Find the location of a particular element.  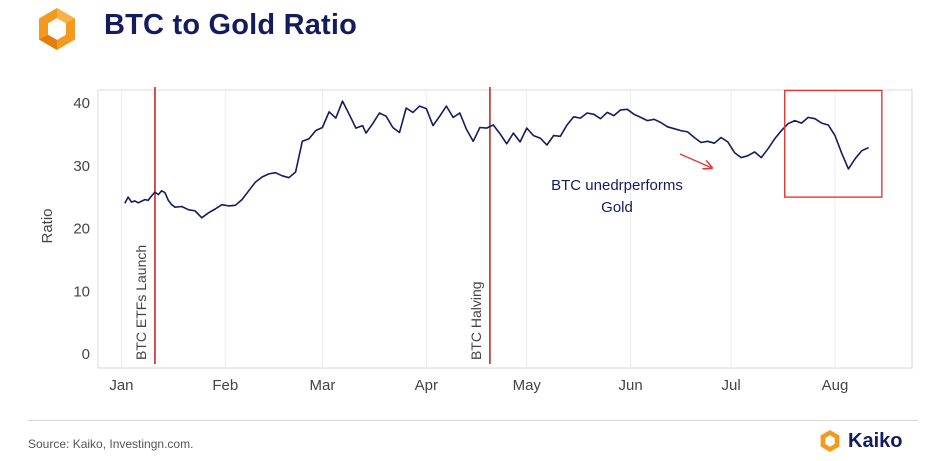

x-tick-label: Apr is located at coordinates (426, 385).